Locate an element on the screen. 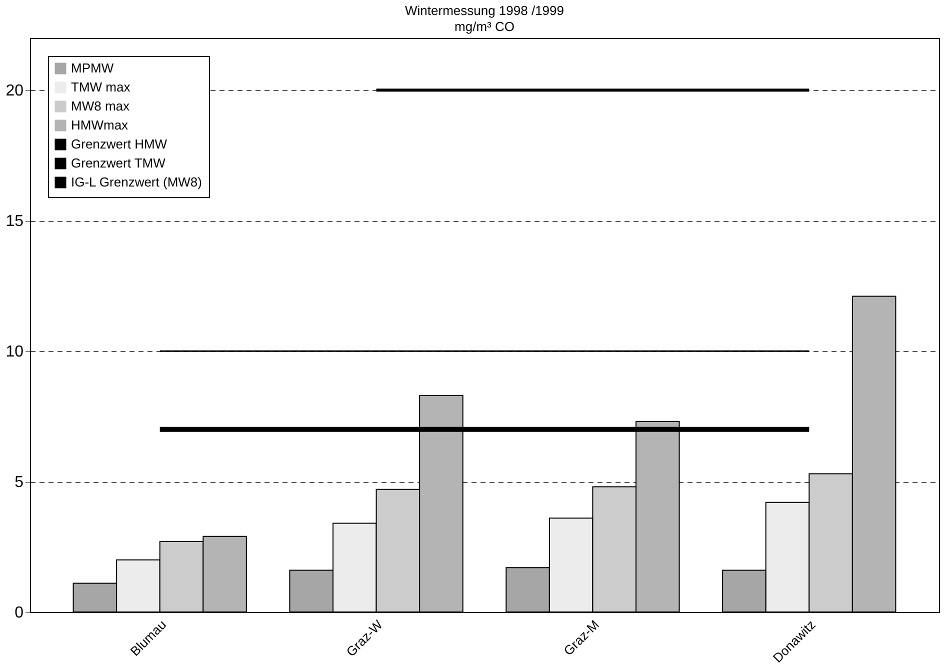 The width and height of the screenshot is (944, 670). legend-label: Grenzwert HMW is located at coordinates (119, 144).